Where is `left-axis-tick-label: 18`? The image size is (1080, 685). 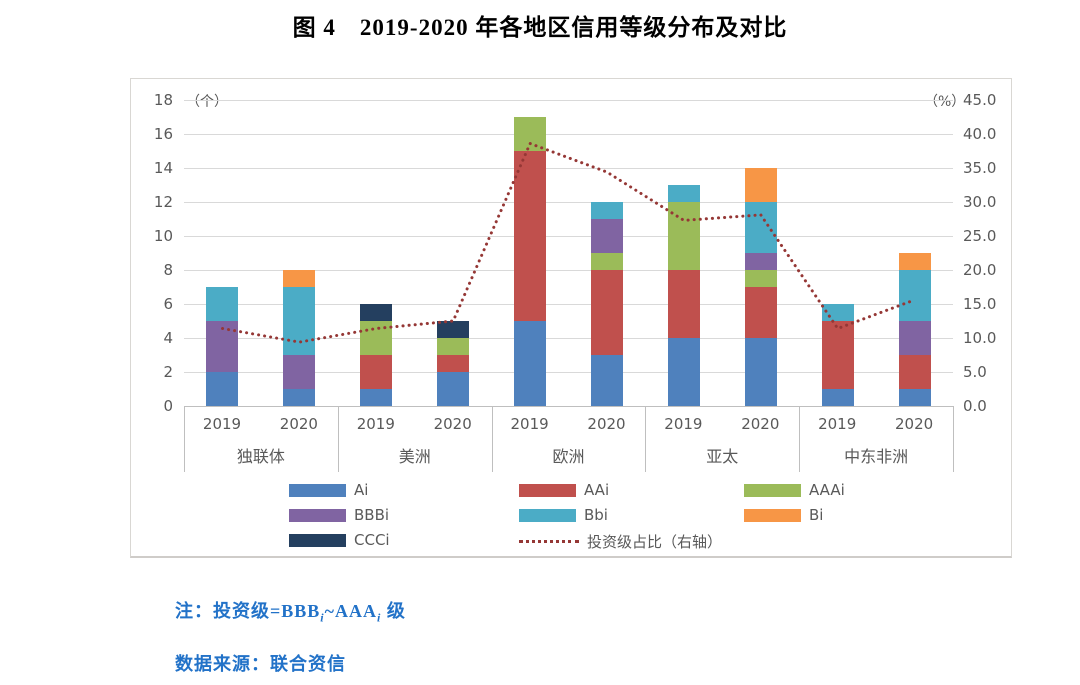 left-axis-tick-label: 18 is located at coordinates (163, 100).